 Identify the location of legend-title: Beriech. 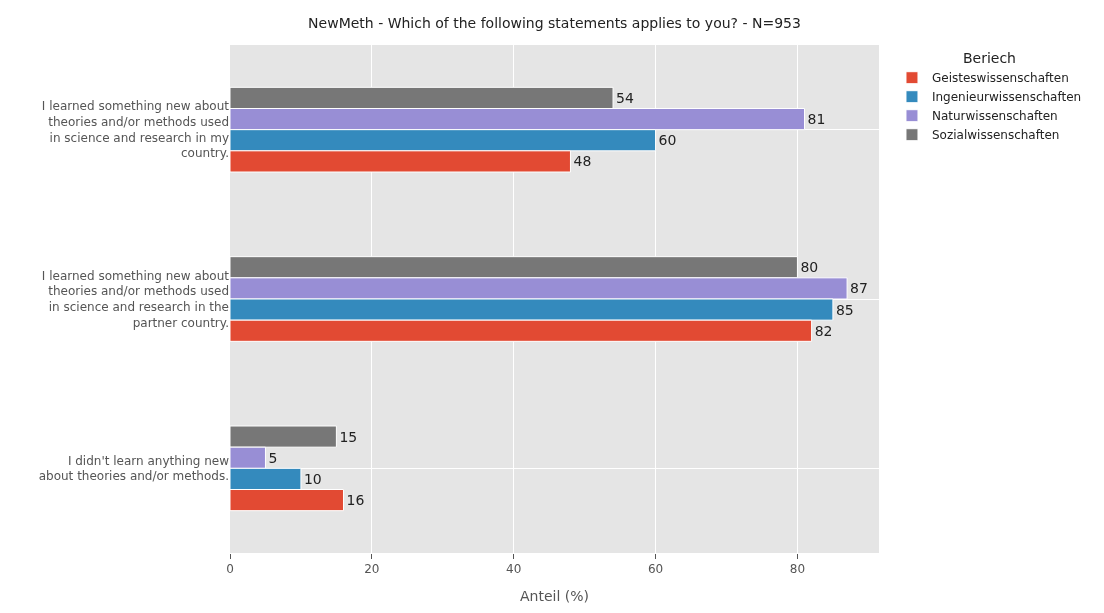
(989, 58).